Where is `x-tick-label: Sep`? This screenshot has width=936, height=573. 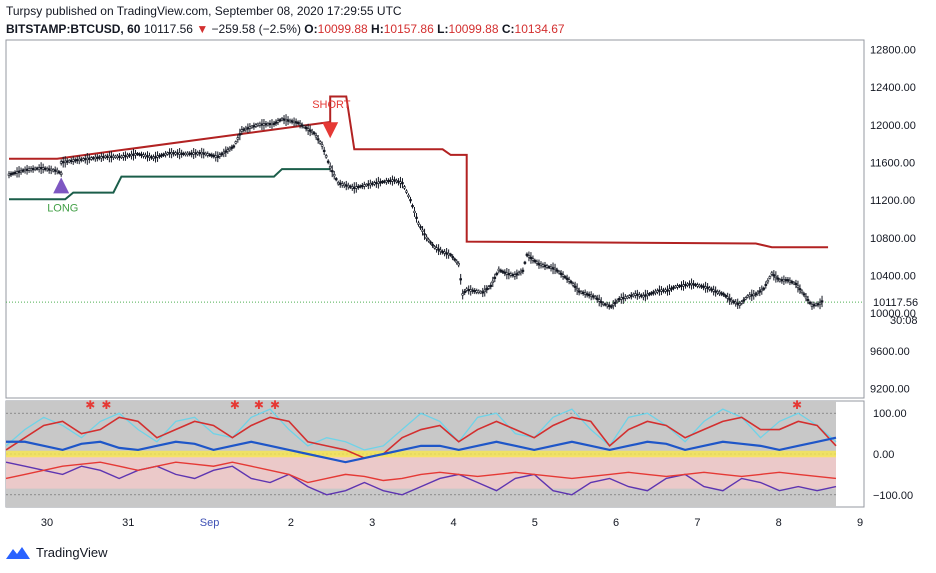 x-tick-label: Sep is located at coordinates (210, 523).